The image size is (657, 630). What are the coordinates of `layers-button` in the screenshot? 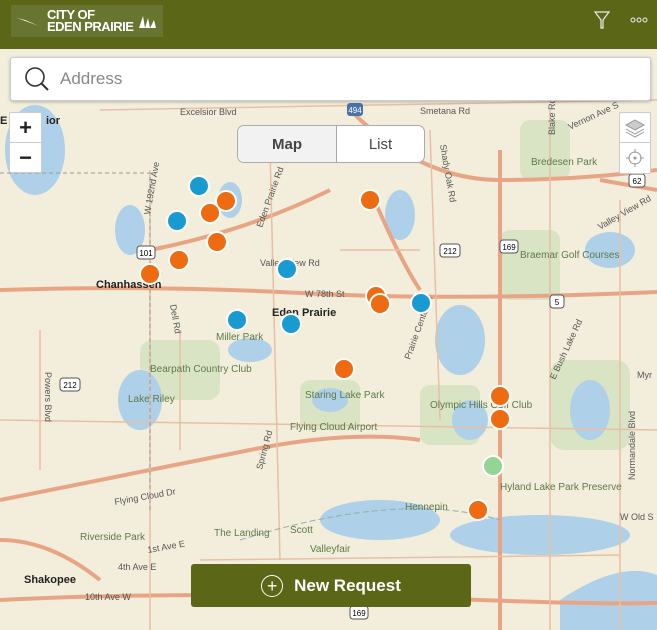 It's located at (635, 128).